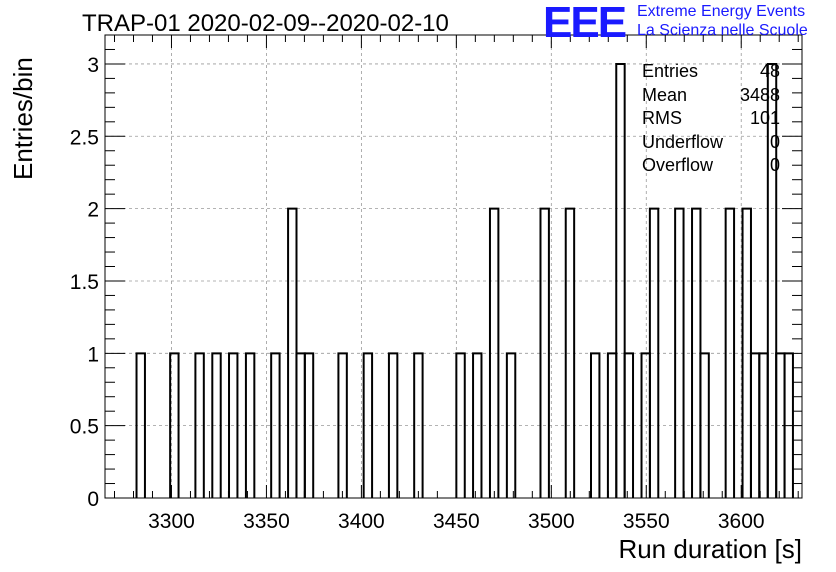 The height and width of the screenshot is (572, 836). Describe the element at coordinates (711, 72) in the screenshot. I see `stat-row-entries: Entries 48` at that location.